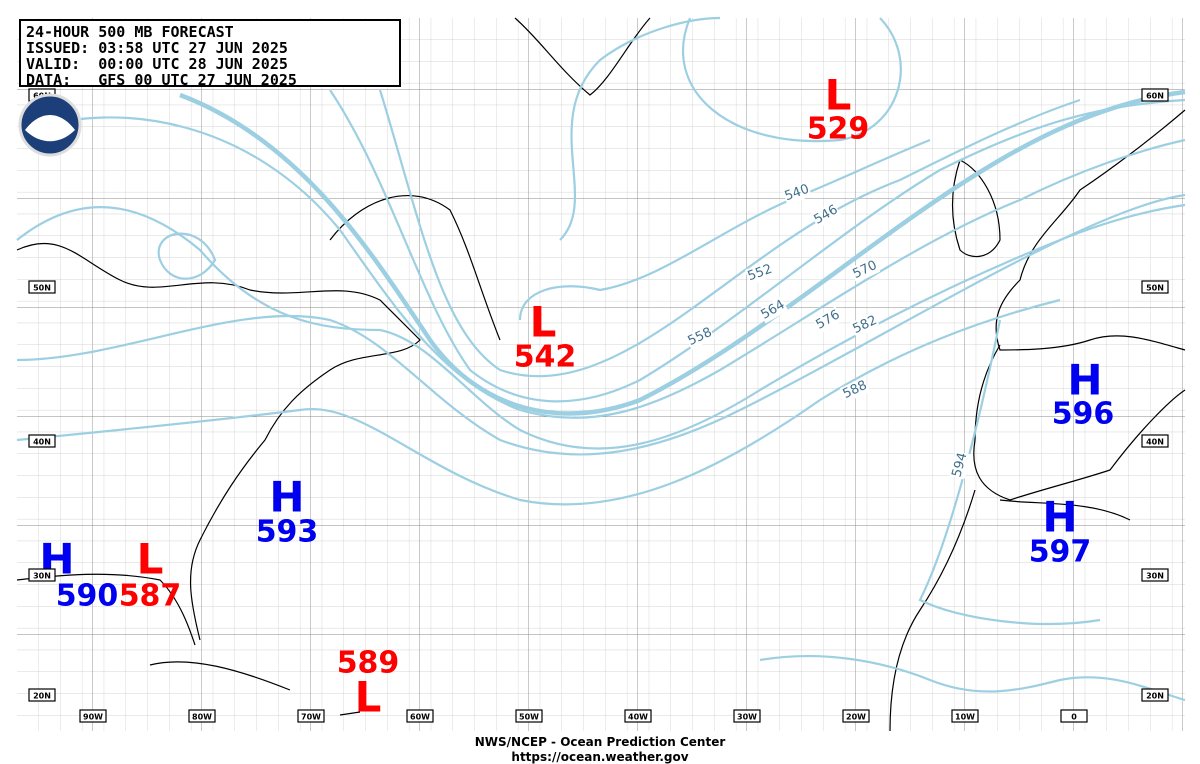 Image resolution: width=1200 pixels, height=764 pixels. I want to click on header-line: VALID: 00:00 UTC 28 JUN 2025, so click(157, 64).